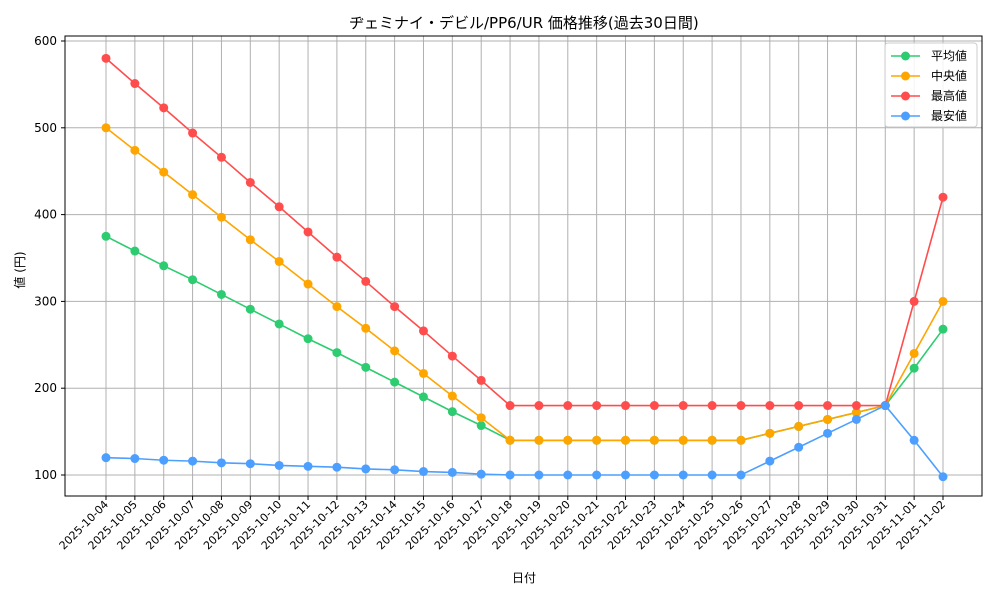  I want to click on legend-item: 中央値, so click(929, 75).